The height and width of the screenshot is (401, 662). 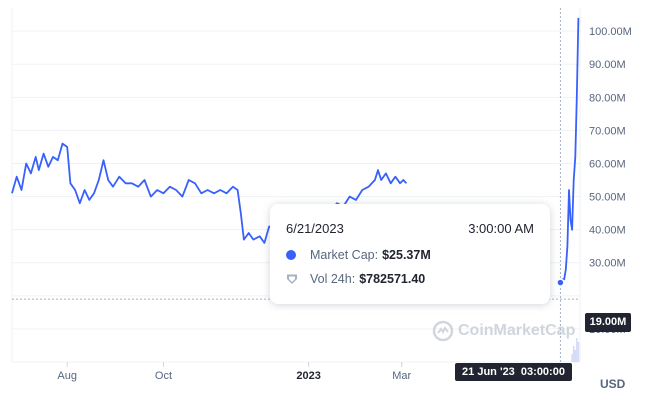 What do you see at coordinates (560, 282) in the screenshot?
I see `hover-point` at bounding box center [560, 282].